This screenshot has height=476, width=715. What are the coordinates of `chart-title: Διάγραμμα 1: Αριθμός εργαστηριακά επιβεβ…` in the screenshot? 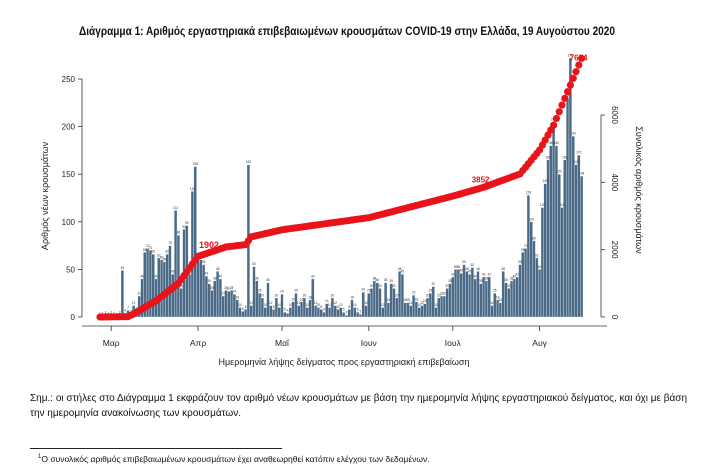 It's located at (347, 32).